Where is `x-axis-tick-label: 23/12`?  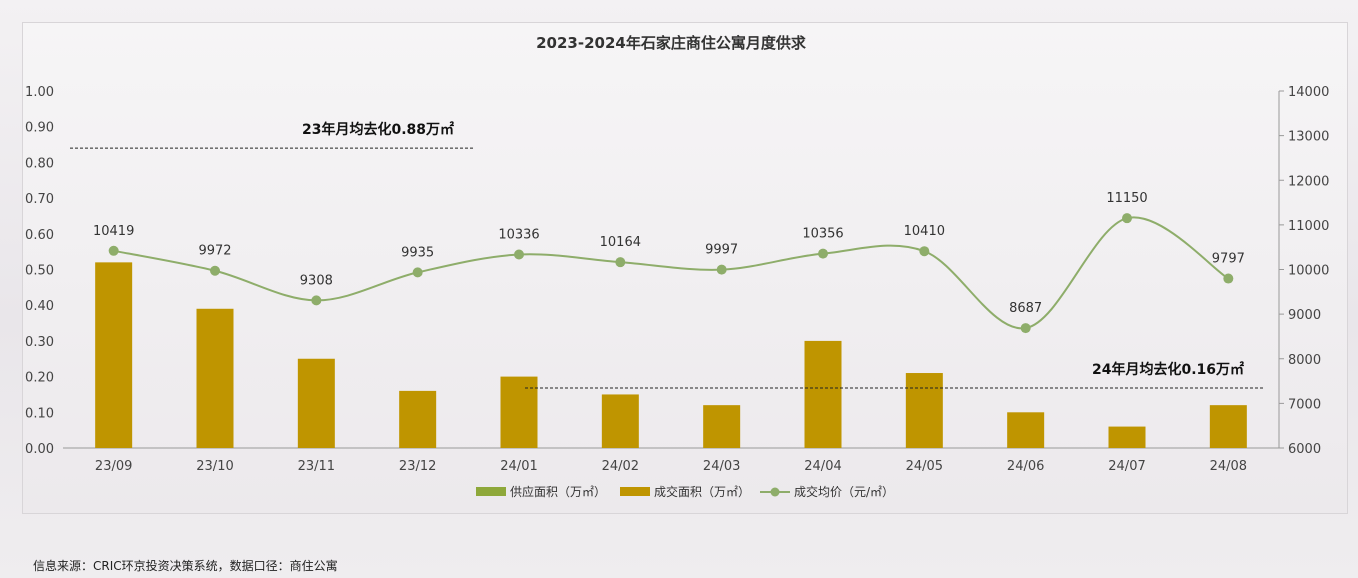
x-axis-tick-label: 23/12 is located at coordinates (417, 466).